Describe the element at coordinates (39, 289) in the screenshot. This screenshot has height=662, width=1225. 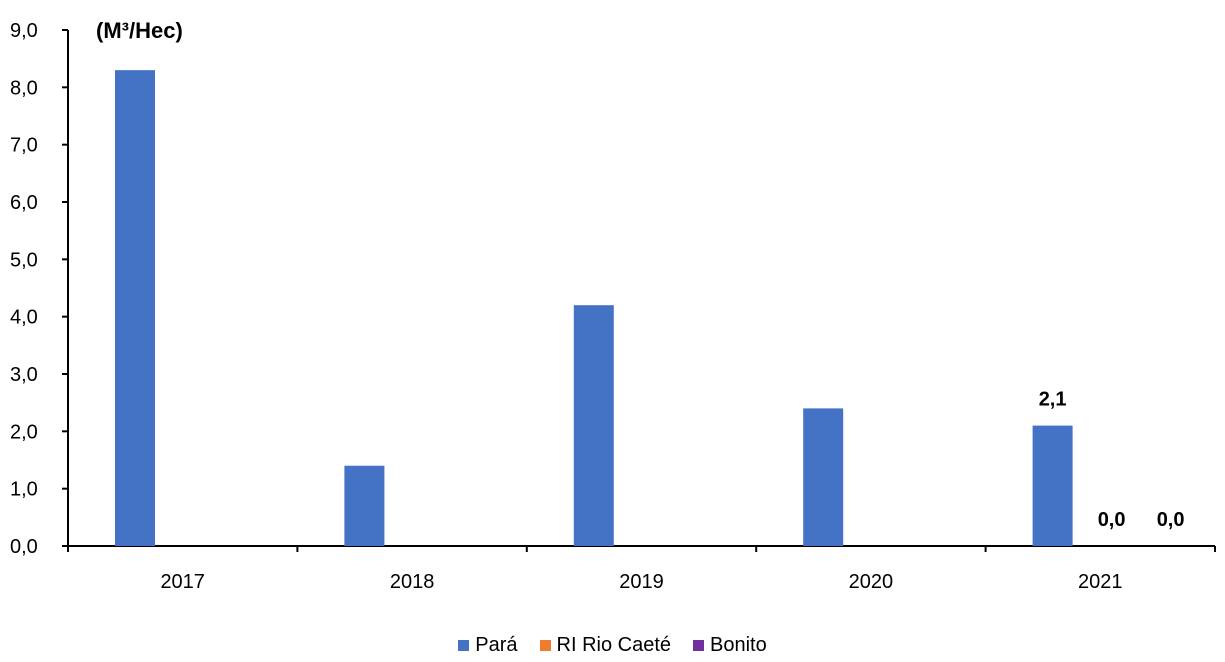
I see `y-axis: 0,0 1,0 2,0 3,0 4,0 5,0 6,0 7,0 8,0 9,0` at that location.